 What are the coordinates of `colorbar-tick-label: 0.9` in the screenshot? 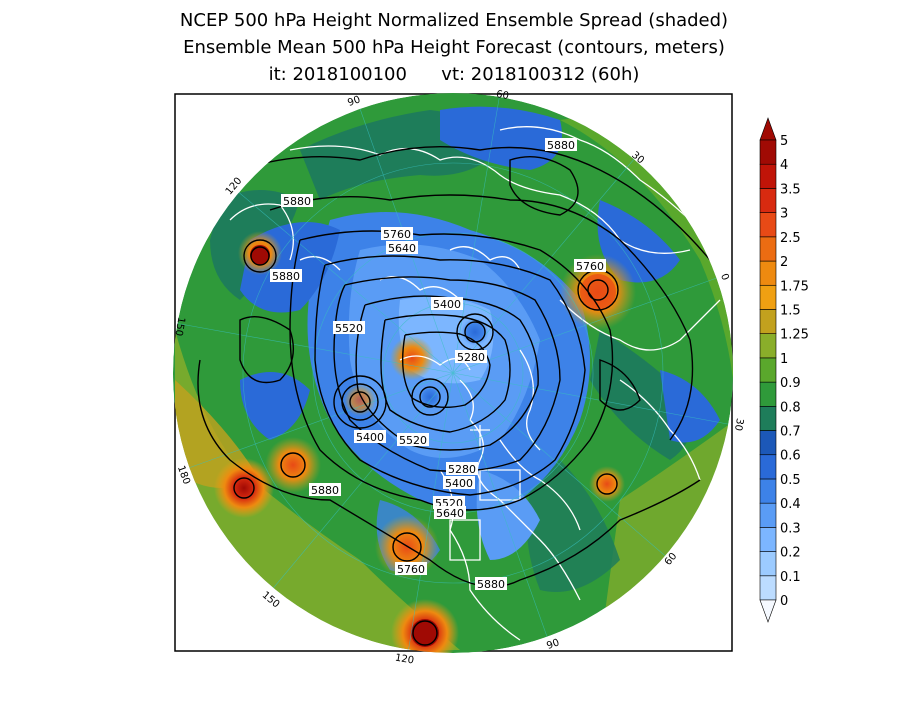 It's located at (790, 383).